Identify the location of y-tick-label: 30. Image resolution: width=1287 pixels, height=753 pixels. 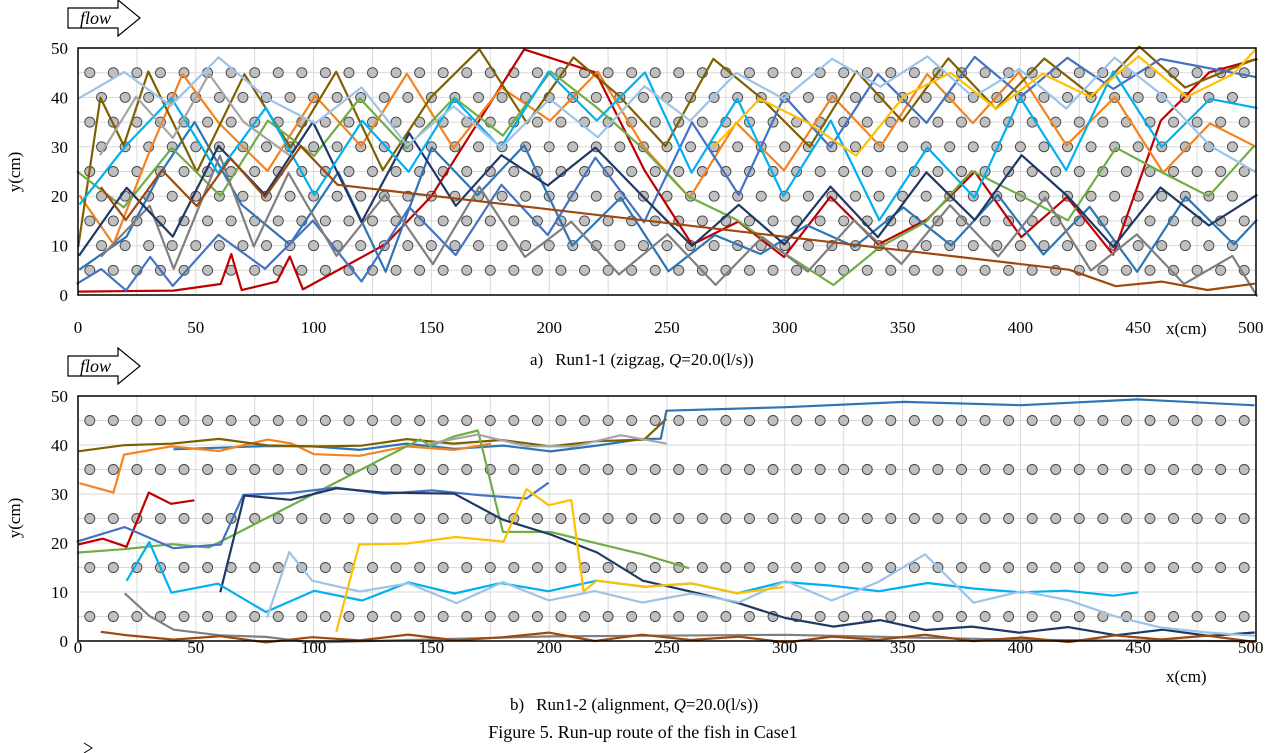
(59, 494).